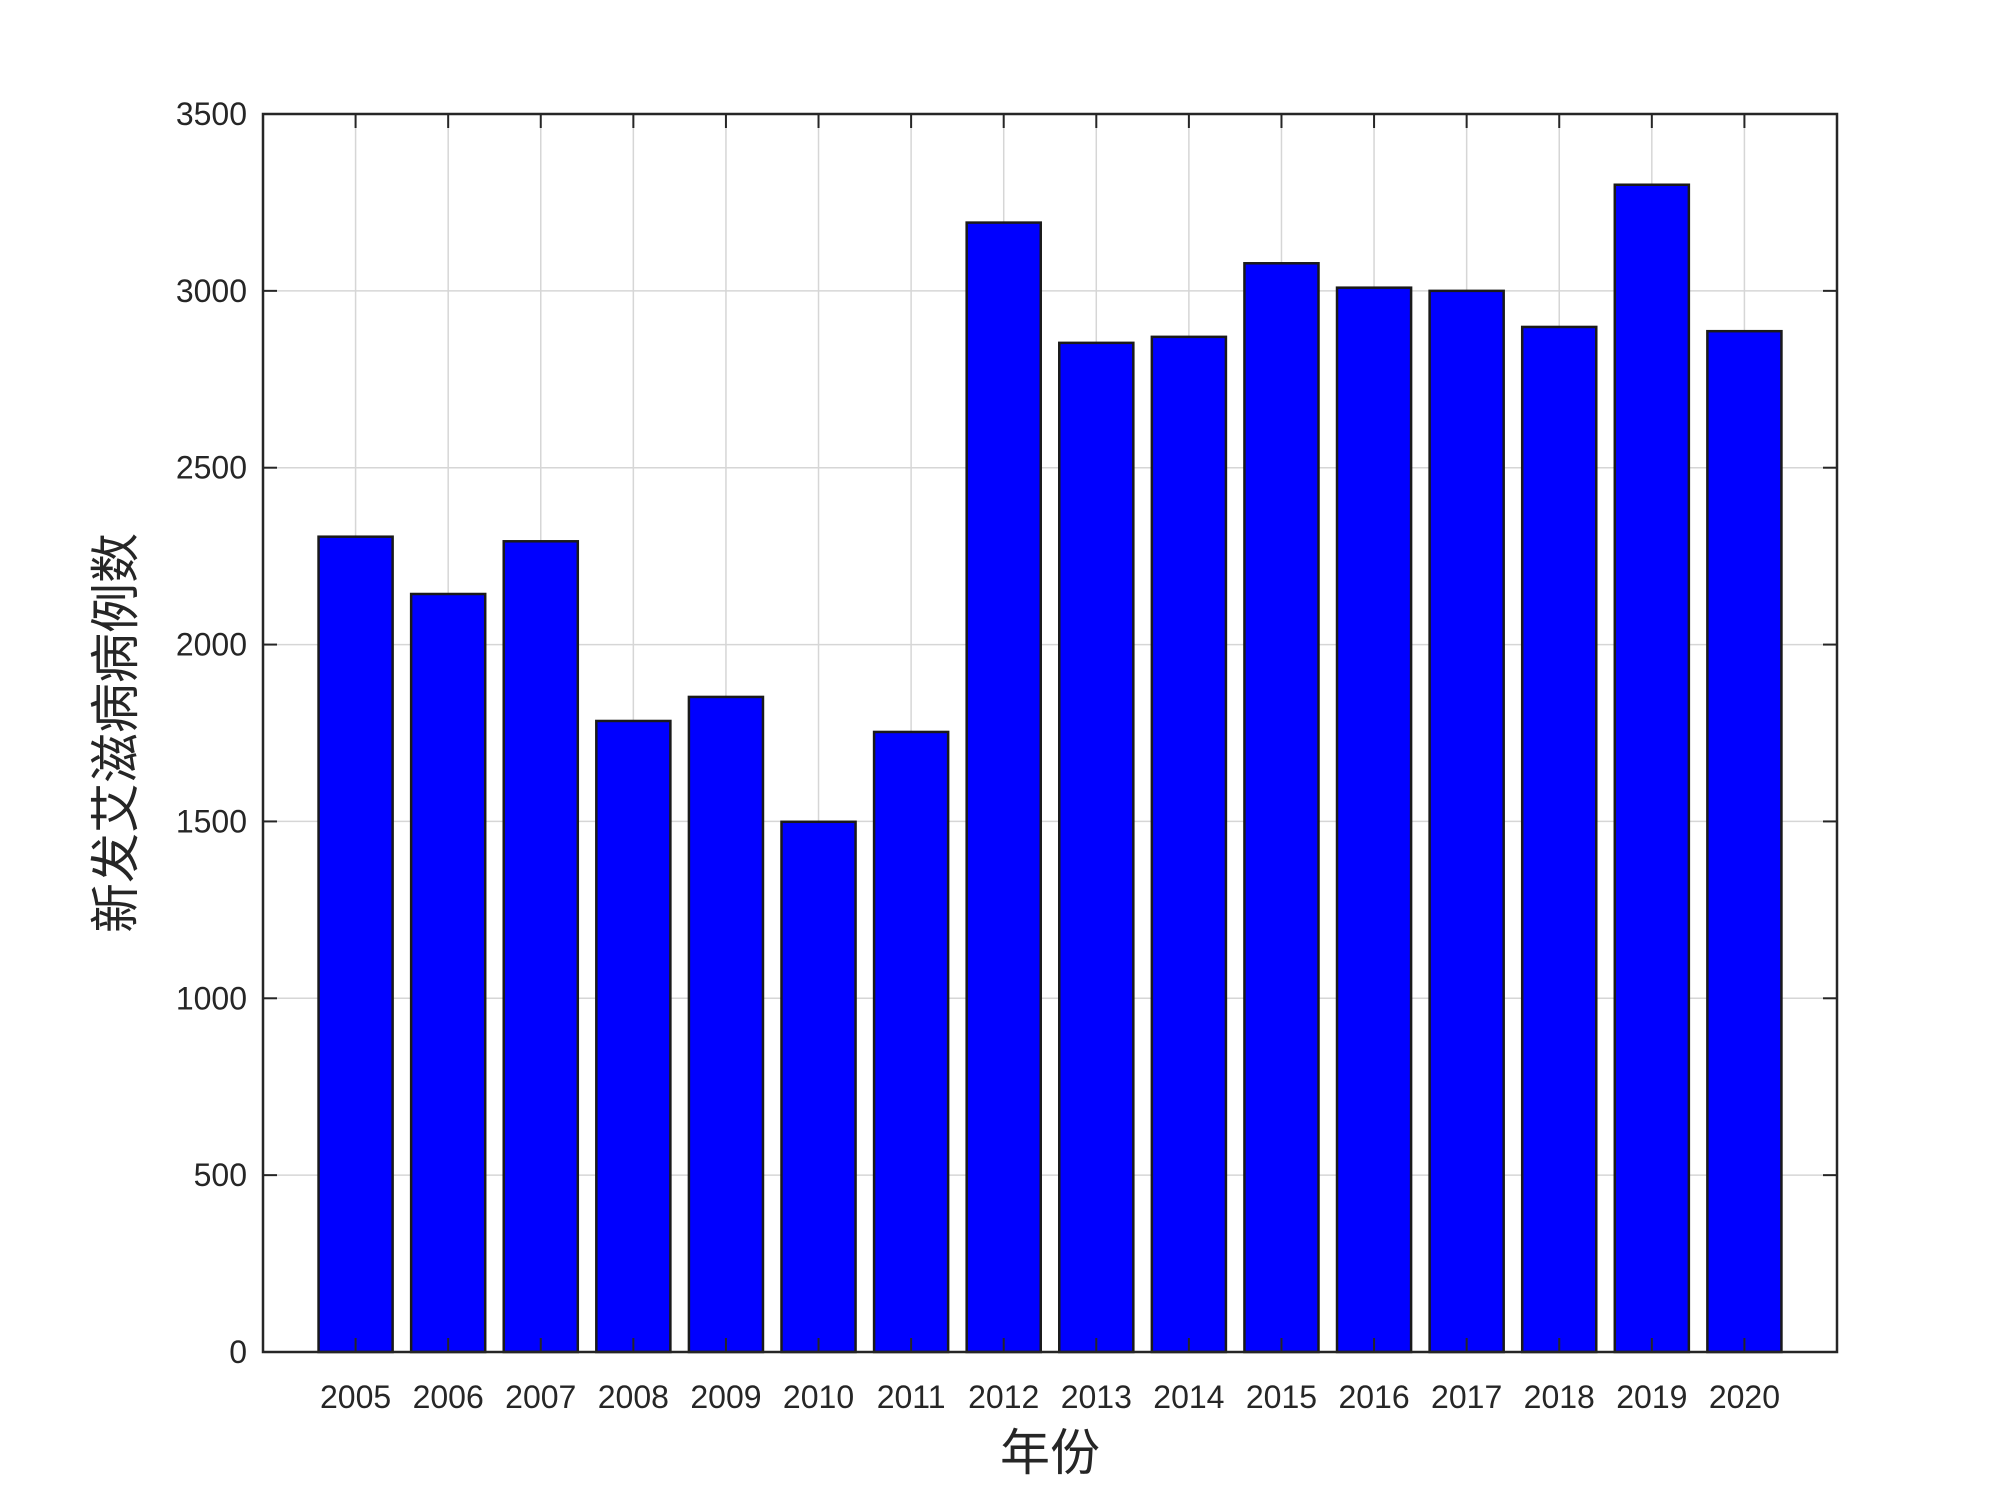  What do you see at coordinates (448, 973) in the screenshot?
I see `bar-2006` at bounding box center [448, 973].